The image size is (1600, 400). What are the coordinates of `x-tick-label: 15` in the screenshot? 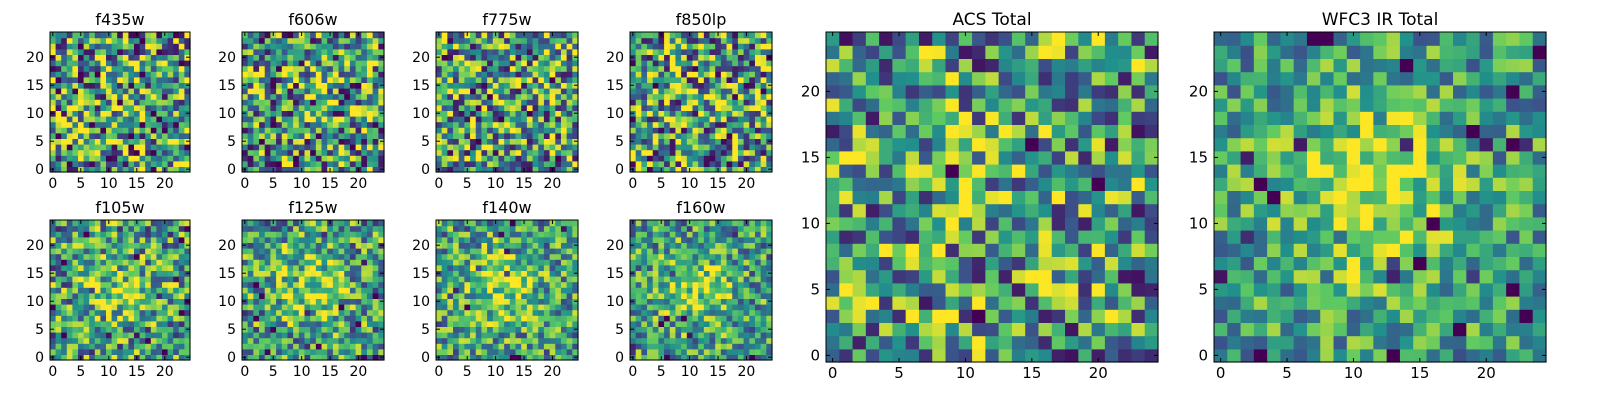 It's located at (330, 184).